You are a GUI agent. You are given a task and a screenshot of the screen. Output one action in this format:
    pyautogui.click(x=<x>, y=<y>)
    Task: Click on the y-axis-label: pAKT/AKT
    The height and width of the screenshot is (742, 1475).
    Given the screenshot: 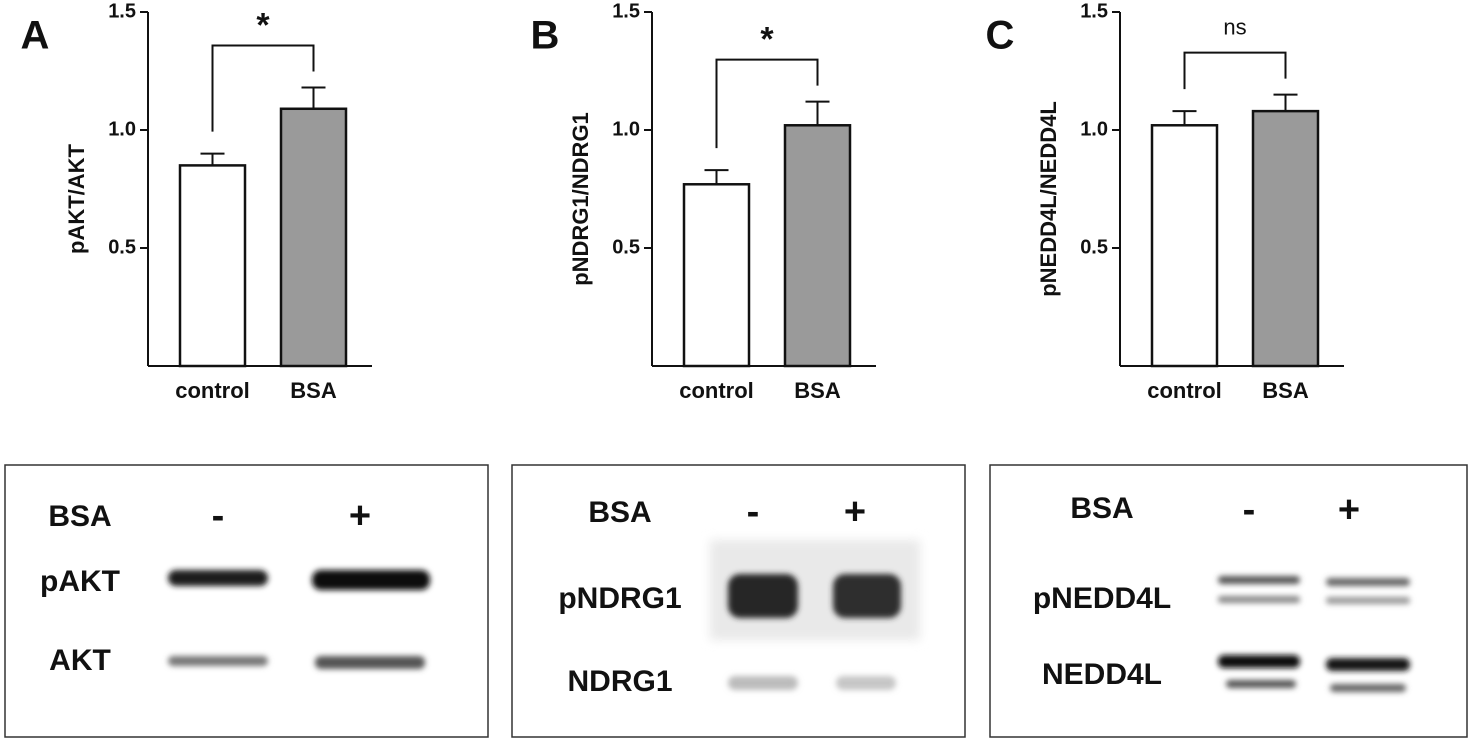 What is the action you would take?
    pyautogui.click(x=76, y=198)
    